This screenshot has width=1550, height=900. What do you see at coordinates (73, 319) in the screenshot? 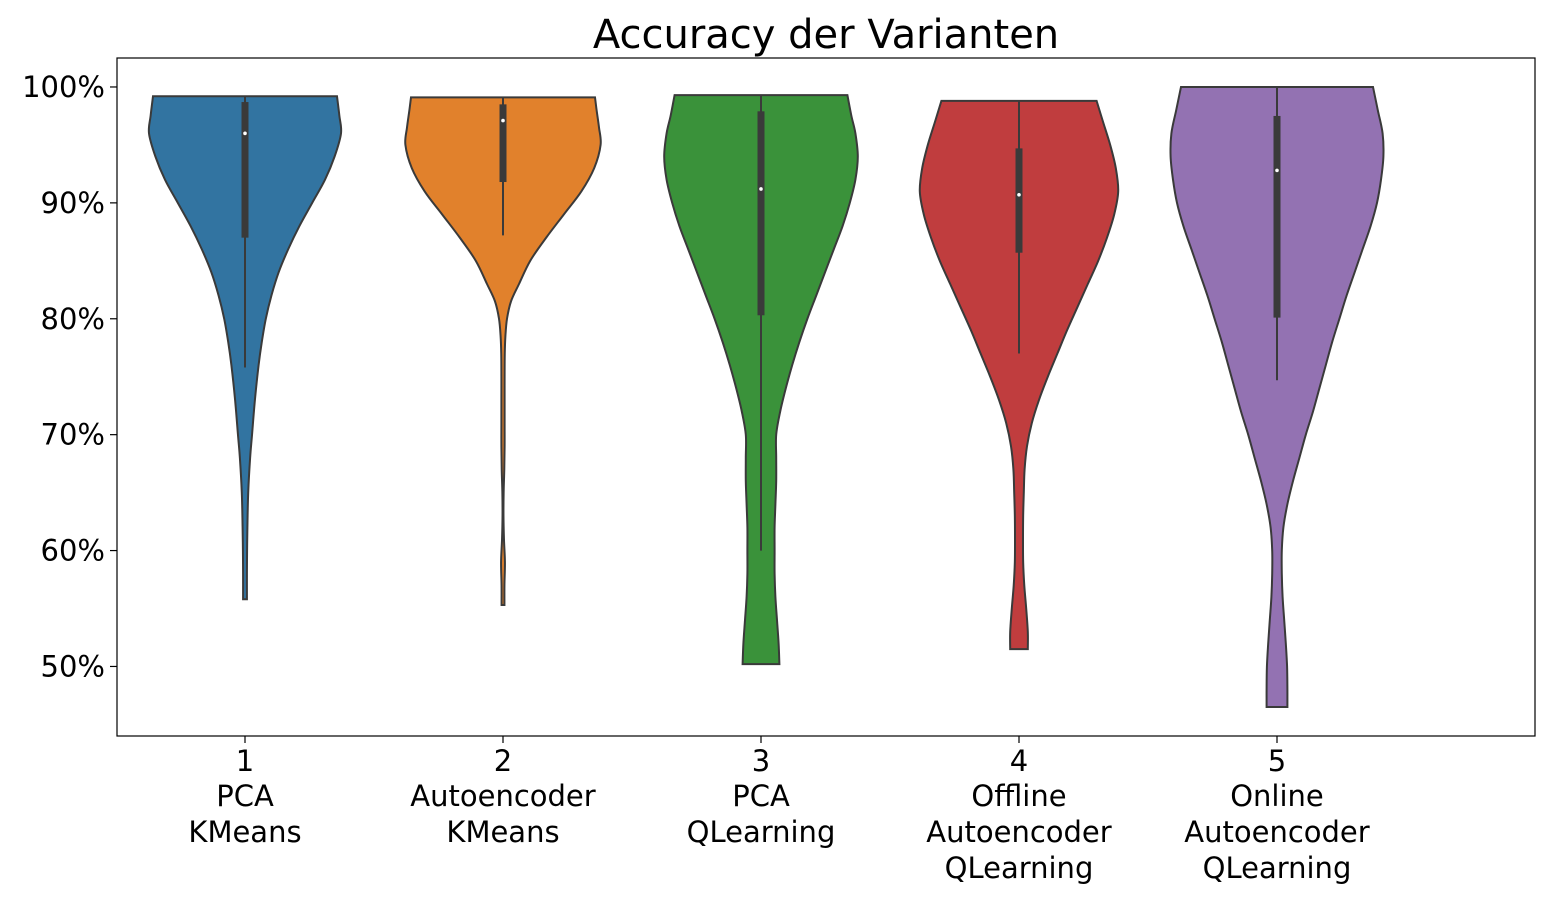
I see `y-tick-label: 80%` at bounding box center [73, 319].